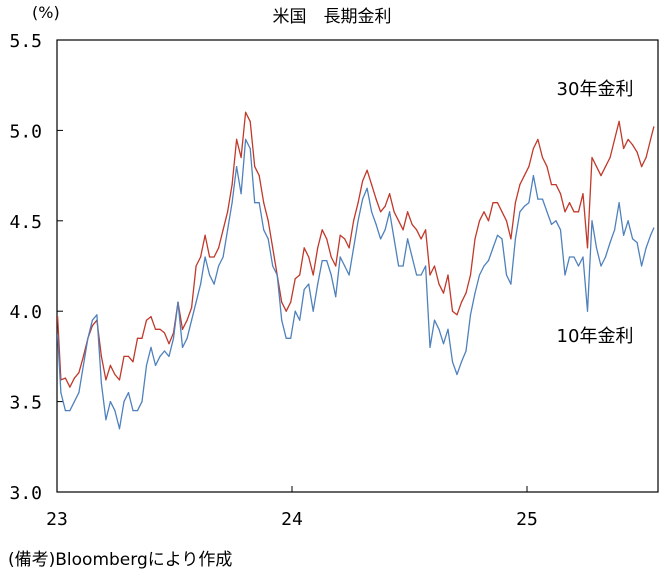  I want to click on y-tick-label: 5.5, so click(25, 41).